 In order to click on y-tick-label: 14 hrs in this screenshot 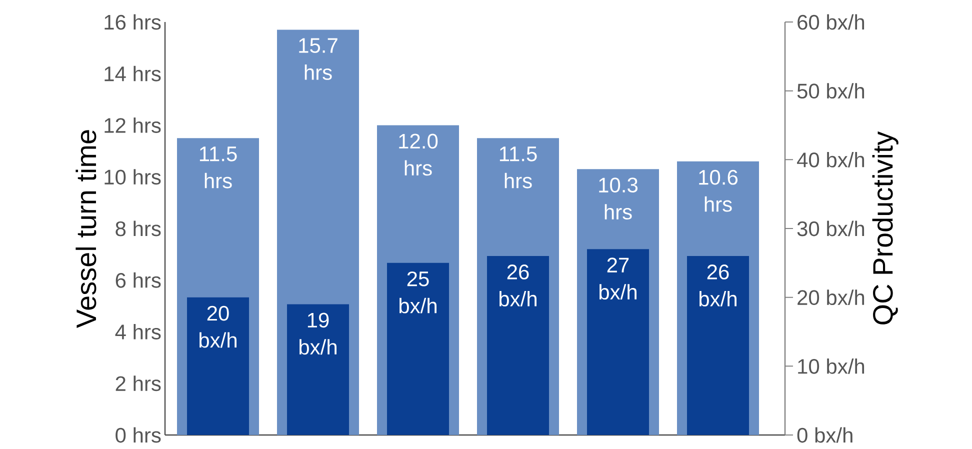, I will do `click(132, 74)`.